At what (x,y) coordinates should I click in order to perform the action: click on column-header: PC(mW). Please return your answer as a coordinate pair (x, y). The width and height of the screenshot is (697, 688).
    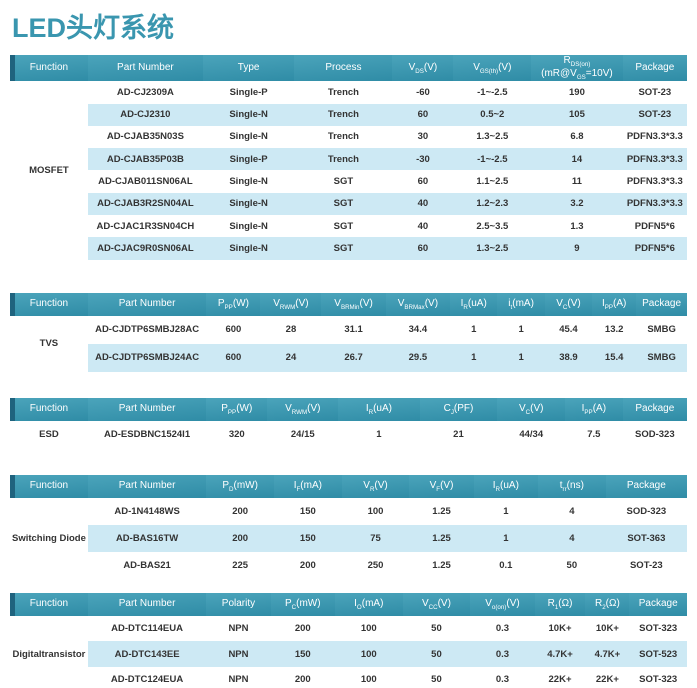
    Looking at the image, I should click on (302, 604).